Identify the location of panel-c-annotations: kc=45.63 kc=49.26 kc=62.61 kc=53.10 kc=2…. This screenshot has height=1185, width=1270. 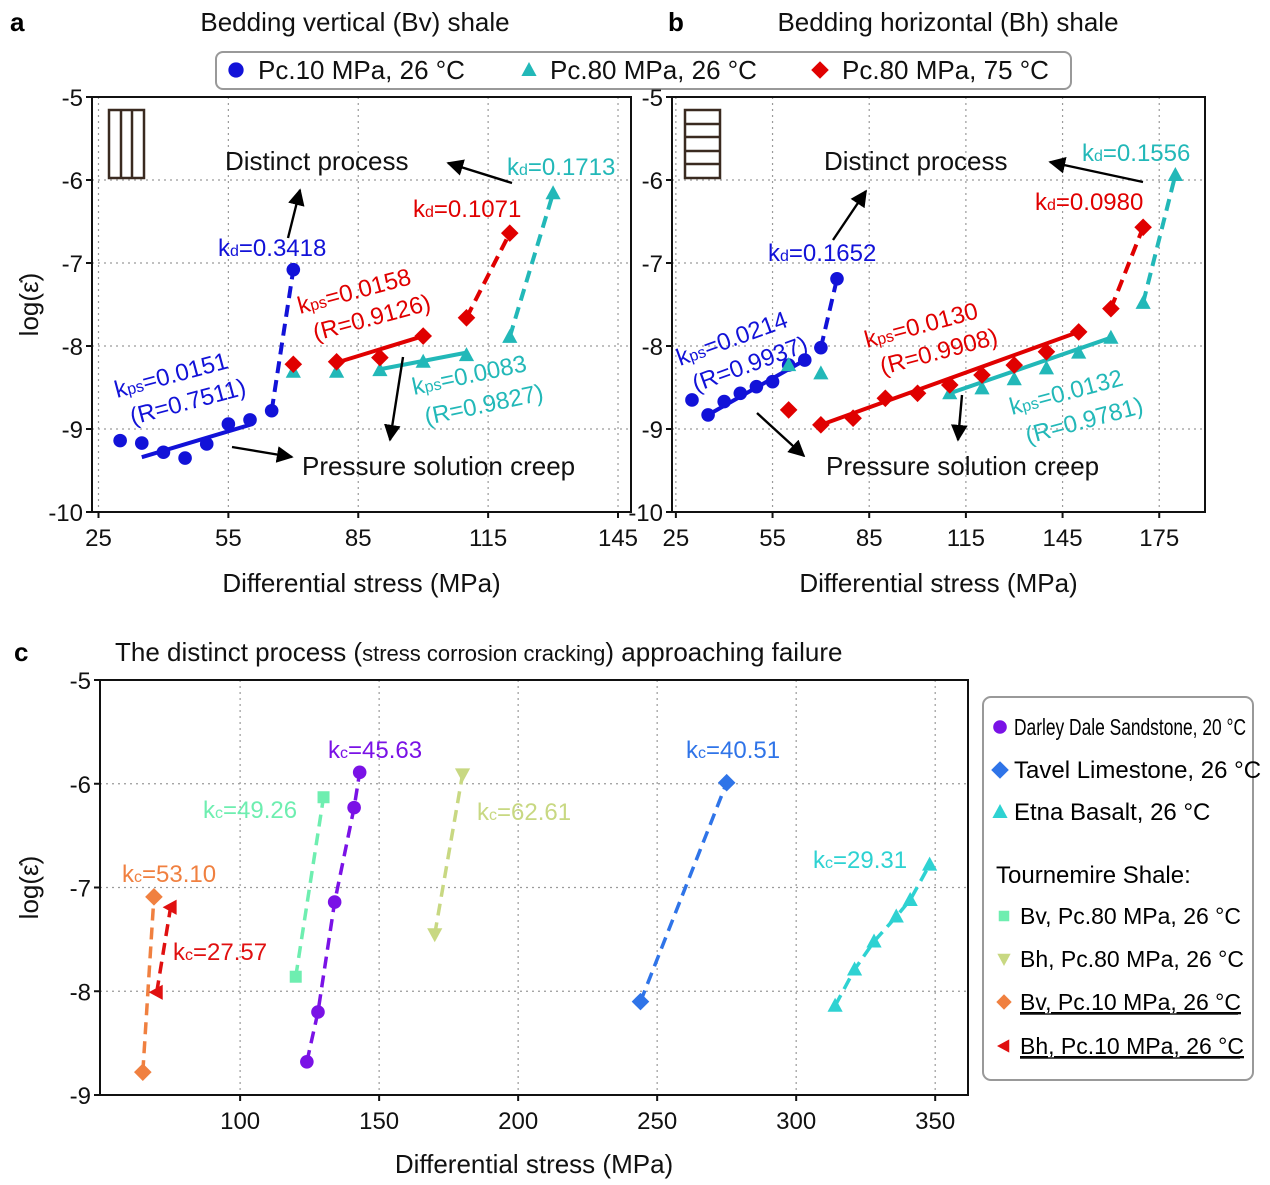
(514, 851).